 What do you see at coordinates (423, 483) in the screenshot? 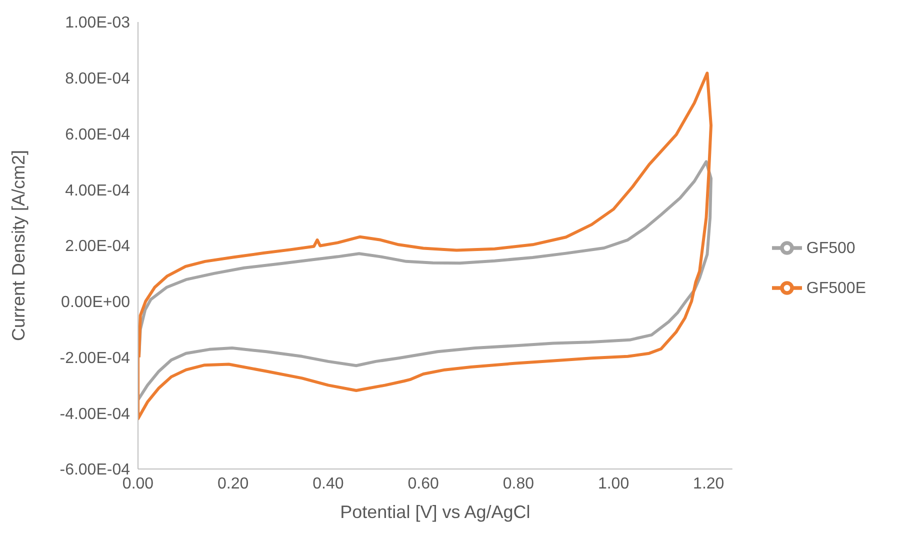
I see `x-tick-label: 0.60` at bounding box center [423, 483].